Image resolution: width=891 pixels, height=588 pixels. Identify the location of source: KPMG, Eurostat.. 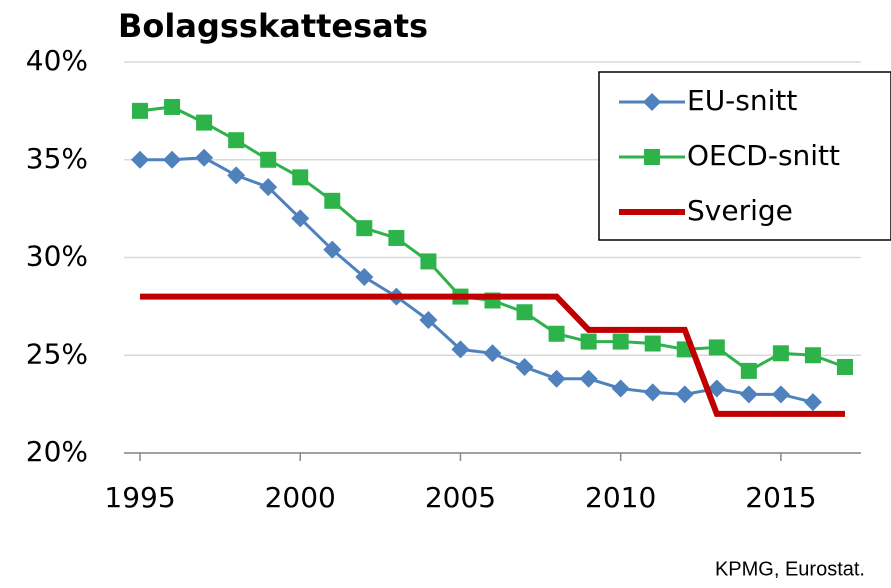
(790, 569).